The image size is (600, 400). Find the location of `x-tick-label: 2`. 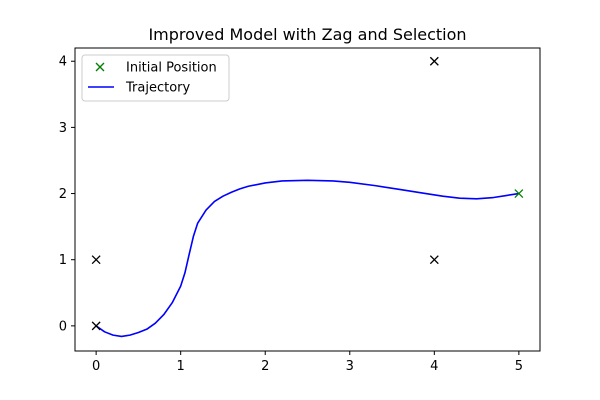

x-tick-label: 2 is located at coordinates (265, 366).